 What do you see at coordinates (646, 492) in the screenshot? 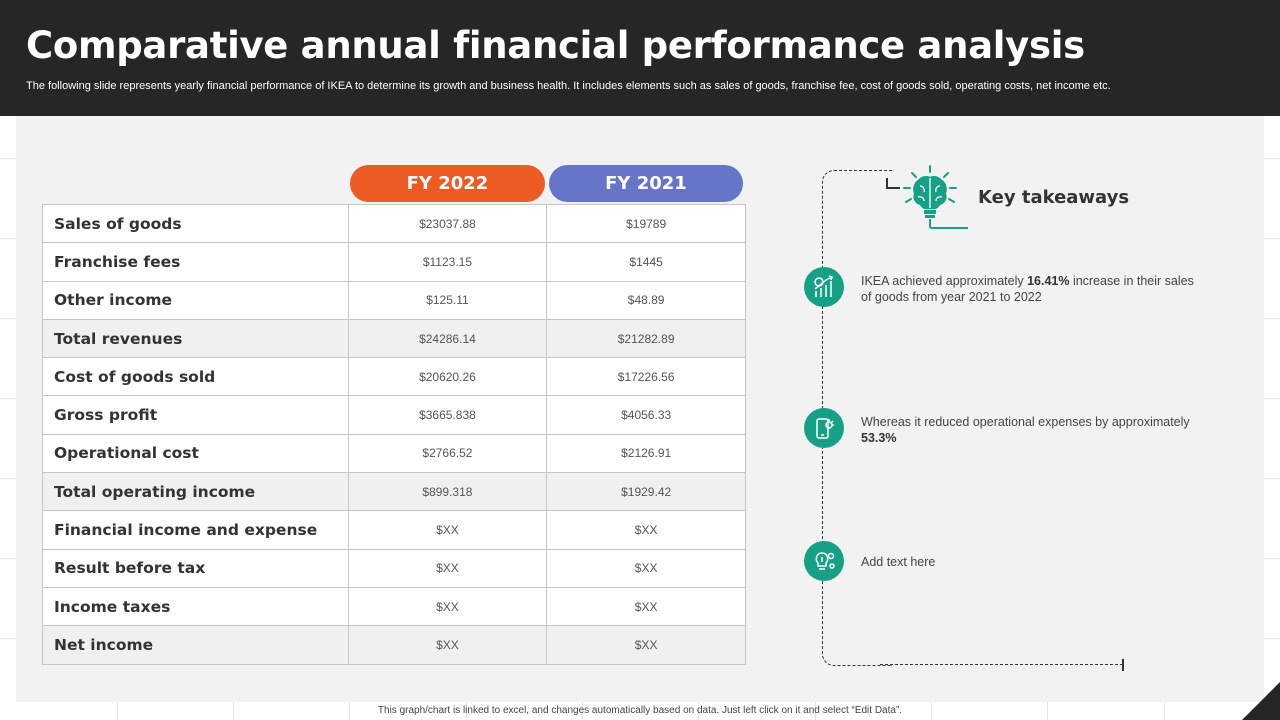
I see `cell-fy2021: $1929.42` at bounding box center [646, 492].